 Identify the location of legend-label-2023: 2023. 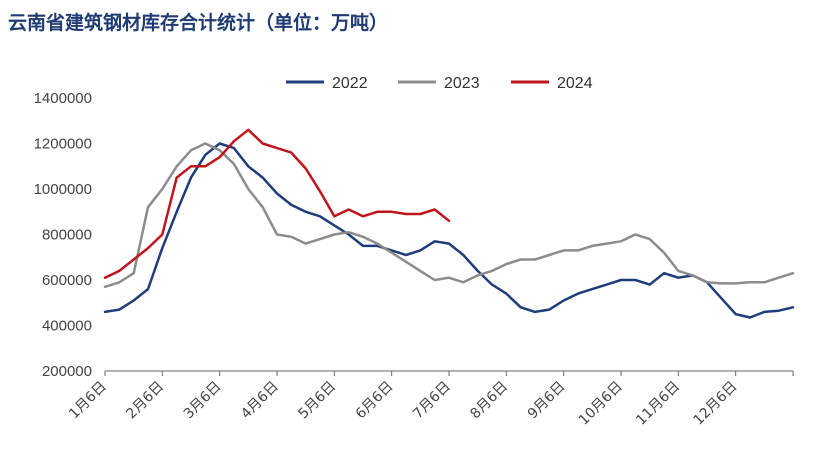
(462, 83).